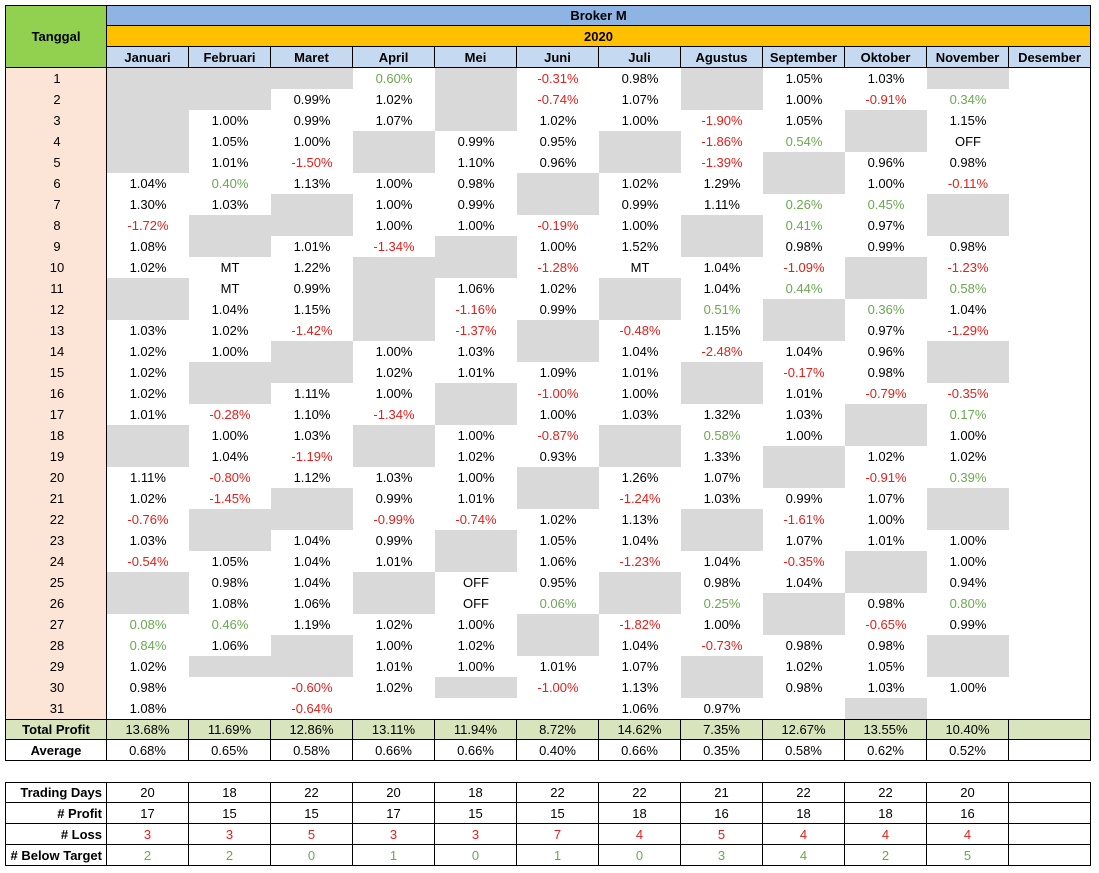 This screenshot has height=873, width=1099. Describe the element at coordinates (312, 183) in the screenshot. I see `grid-cell: 1.13%` at that location.